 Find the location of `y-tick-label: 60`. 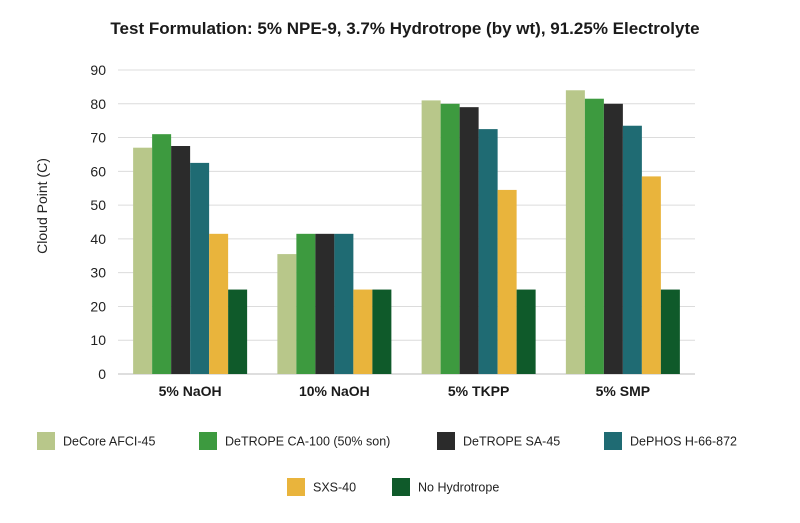

y-tick-label: 60 is located at coordinates (98, 171).